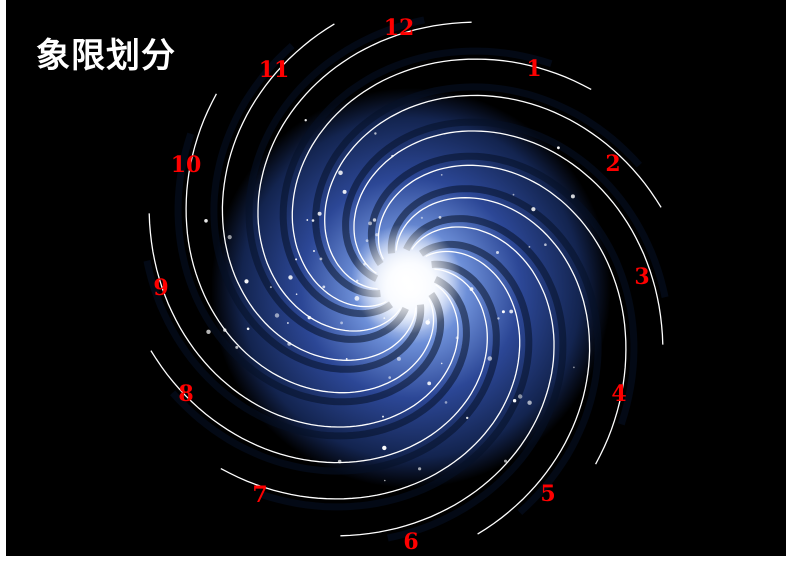 The height and width of the screenshot is (562, 792). Describe the element at coordinates (185, 394) in the screenshot. I see `sector-label: 8` at that location.